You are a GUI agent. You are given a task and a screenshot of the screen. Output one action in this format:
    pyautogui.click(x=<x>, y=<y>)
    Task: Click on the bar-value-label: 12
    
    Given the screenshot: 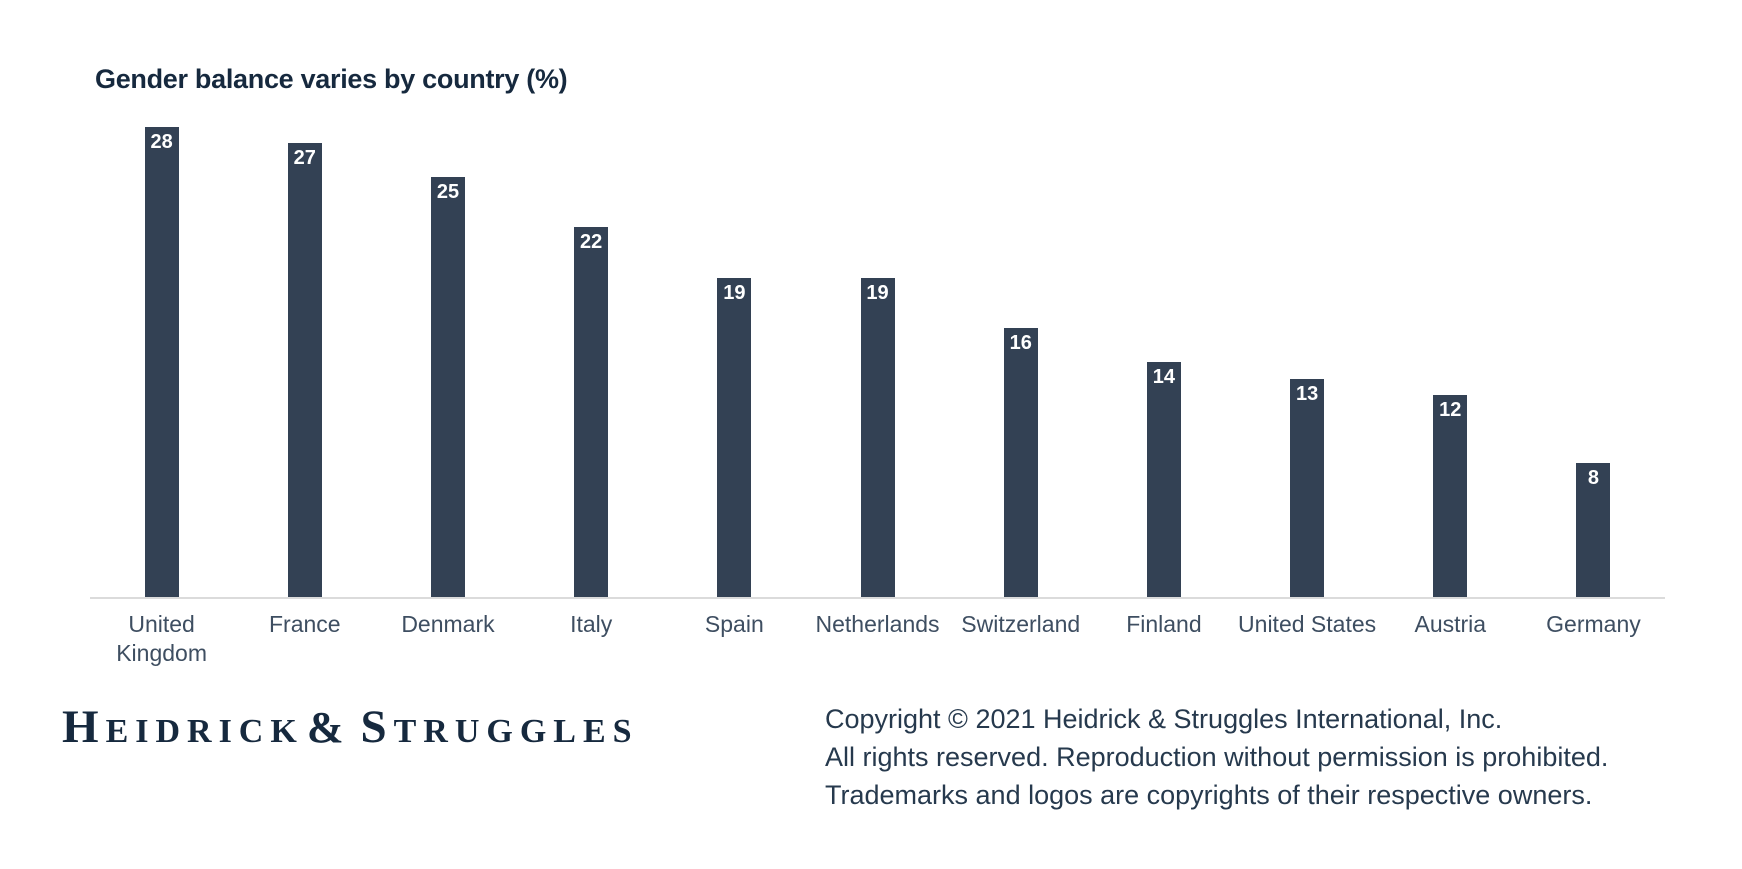 What is the action you would take?
    pyautogui.click(x=1450, y=410)
    